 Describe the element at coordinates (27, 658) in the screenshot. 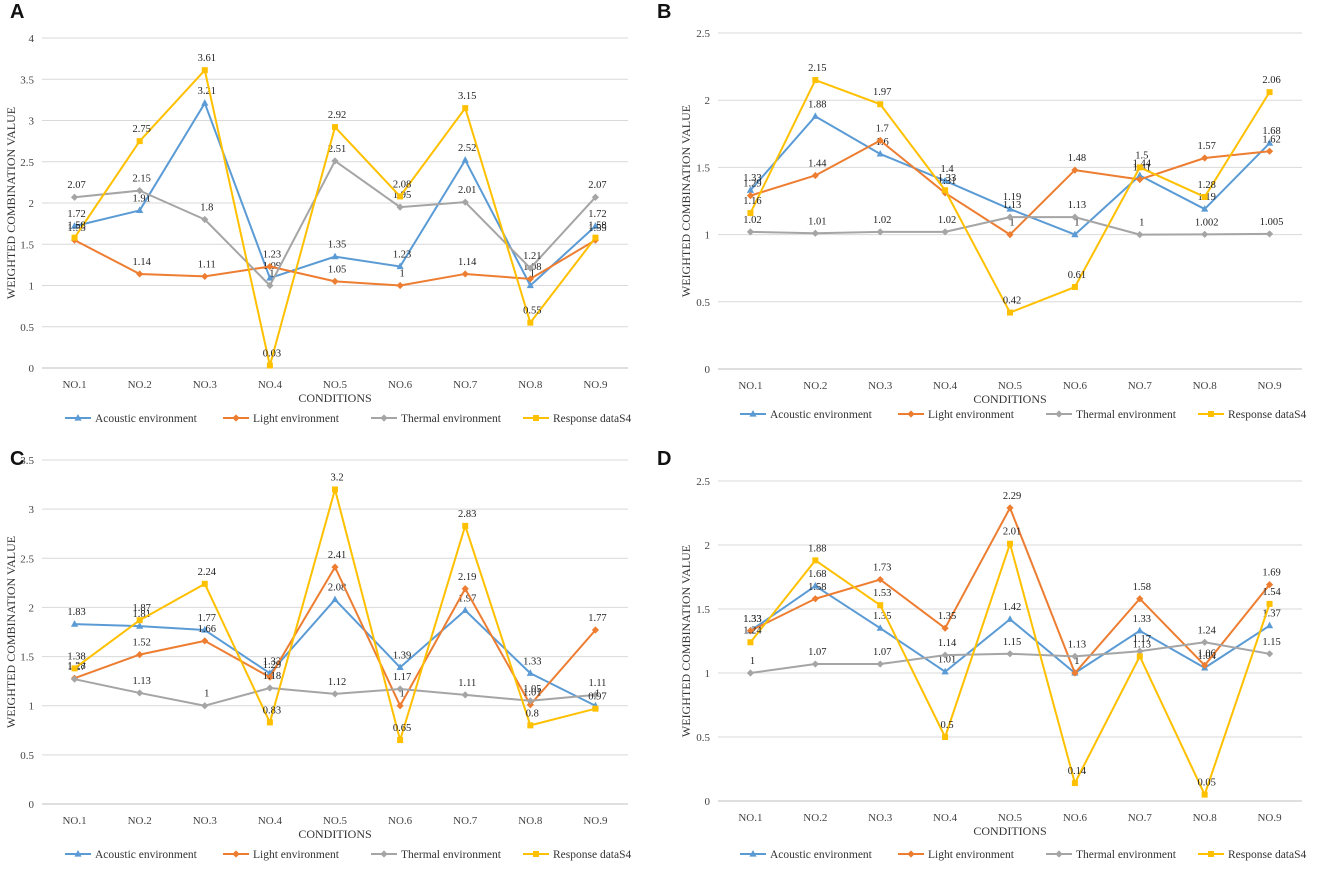

I see `y-tick-label: 1.5` at that location.